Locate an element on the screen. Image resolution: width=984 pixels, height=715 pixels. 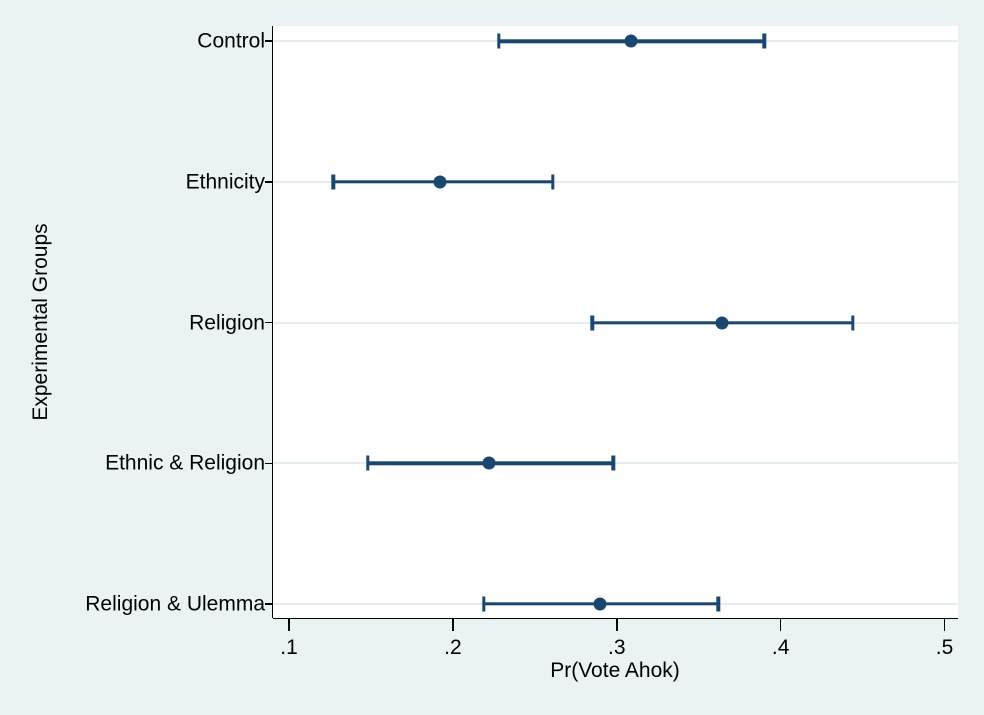
x-tick-label: .1 is located at coordinates (289, 647).